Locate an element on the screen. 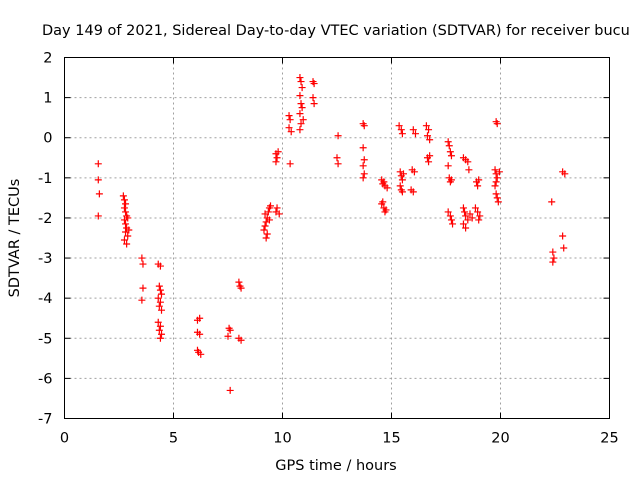 This screenshot has width=640, height=480. y-tick-label: -1 is located at coordinates (45, 179).